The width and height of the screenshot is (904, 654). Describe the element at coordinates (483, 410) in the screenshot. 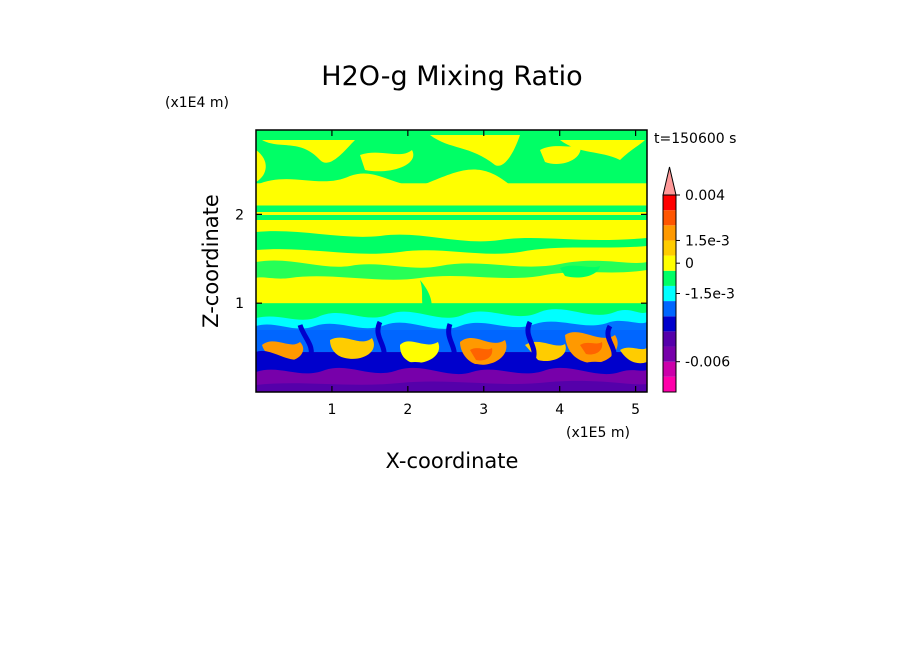

I see `x-tick-label: 3` at that location.